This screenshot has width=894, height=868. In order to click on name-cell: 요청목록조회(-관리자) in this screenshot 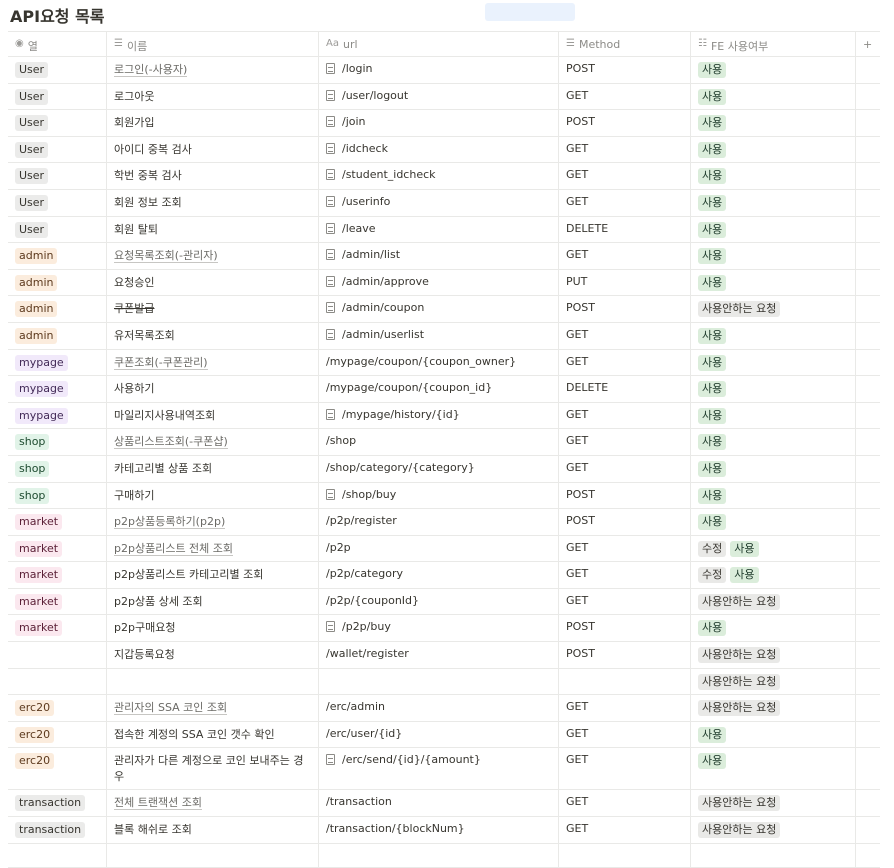, I will do `click(213, 256)`.